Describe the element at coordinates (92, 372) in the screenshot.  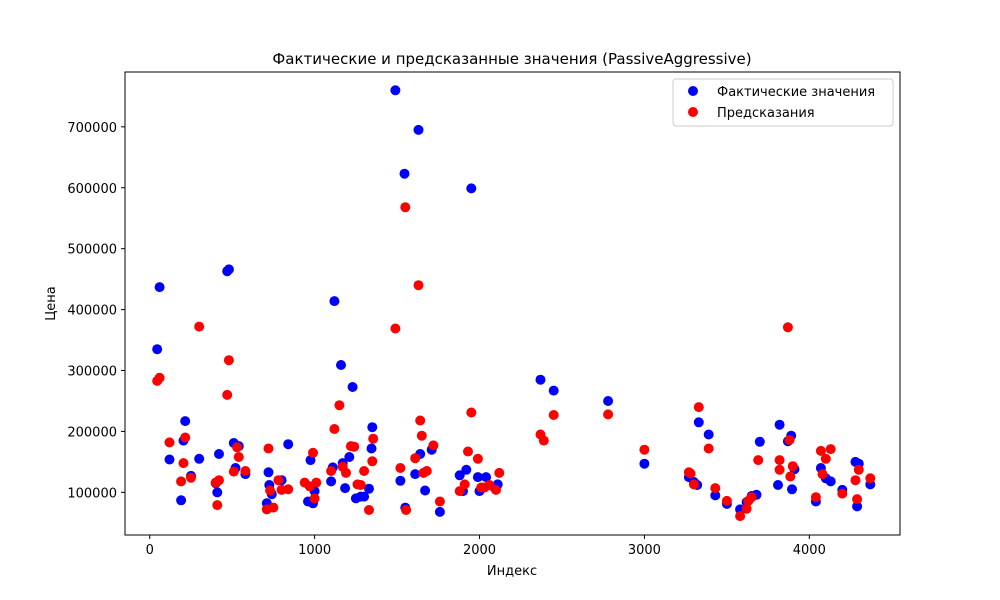
I see `y-tick-label-2: 300000` at that location.